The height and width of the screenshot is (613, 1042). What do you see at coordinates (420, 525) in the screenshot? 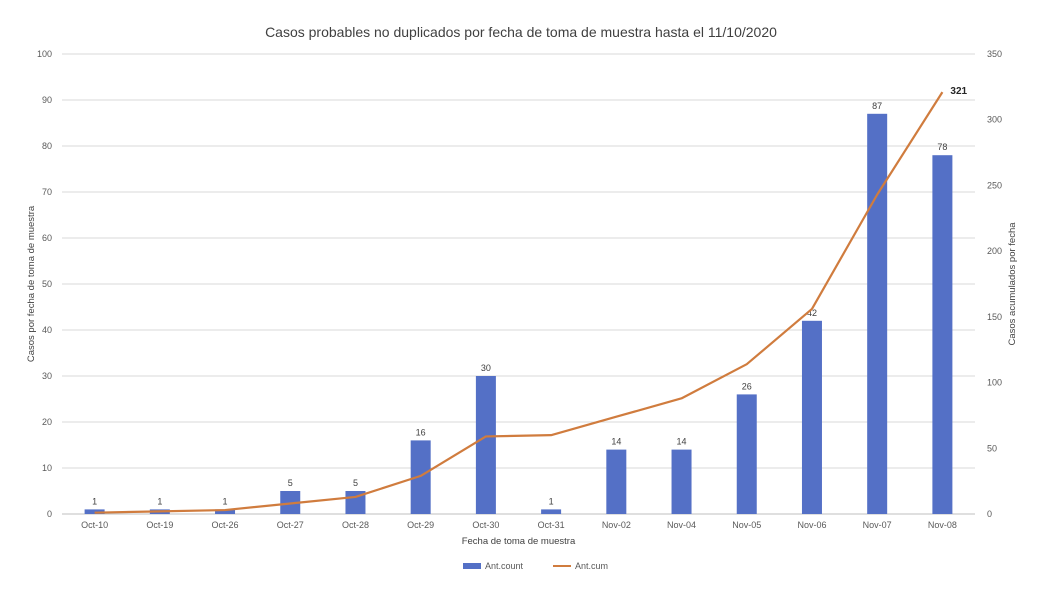
I see `x-tick-label: Oct-29` at bounding box center [420, 525].